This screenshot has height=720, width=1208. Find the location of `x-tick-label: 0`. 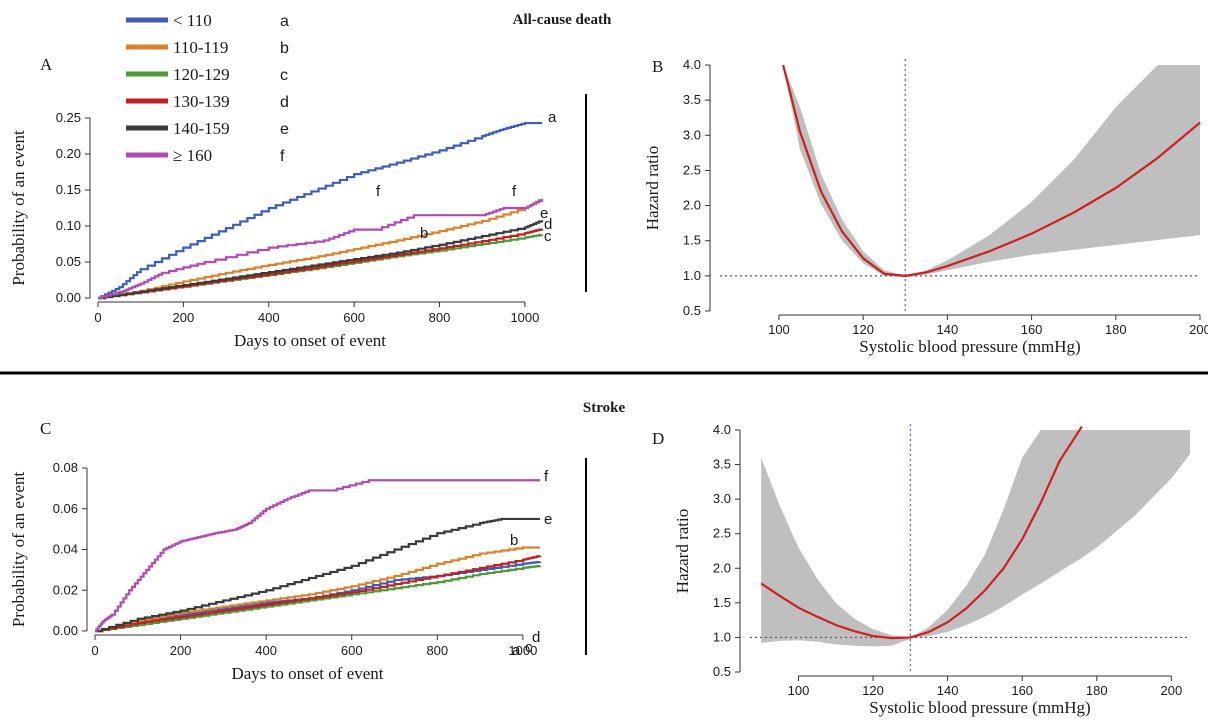

x-tick-label: 0 is located at coordinates (97, 317).